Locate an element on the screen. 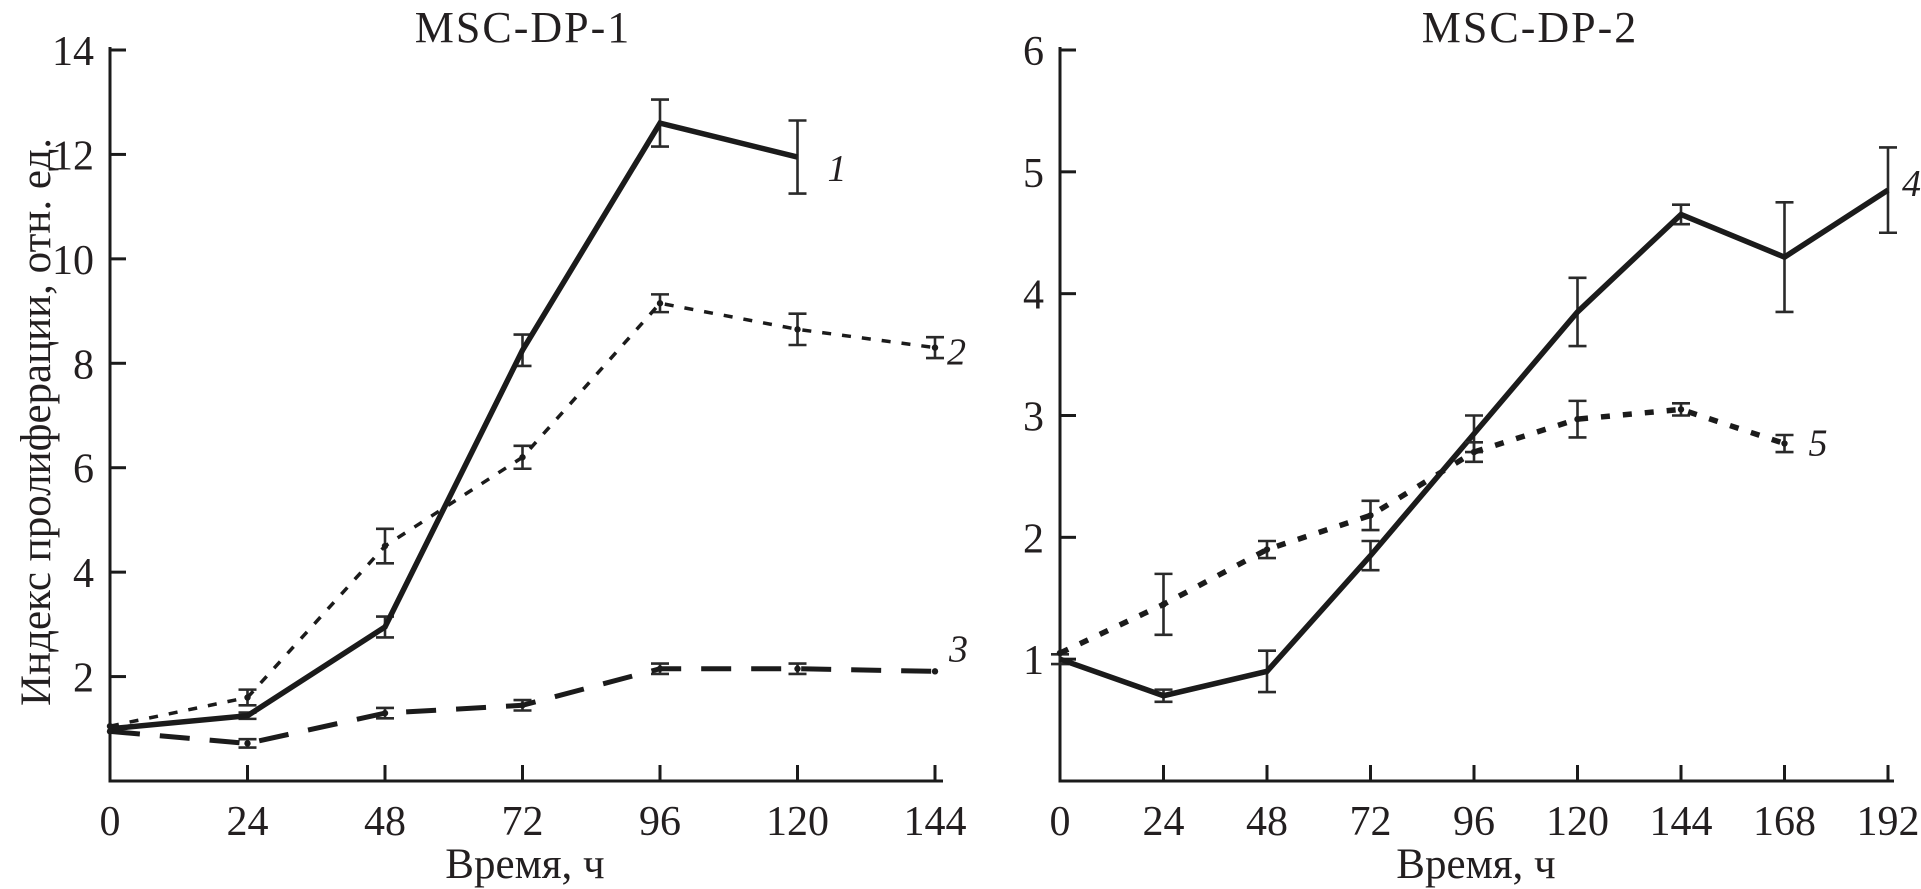  panel-1-x-axis-title: Время, ч is located at coordinates (525, 864).